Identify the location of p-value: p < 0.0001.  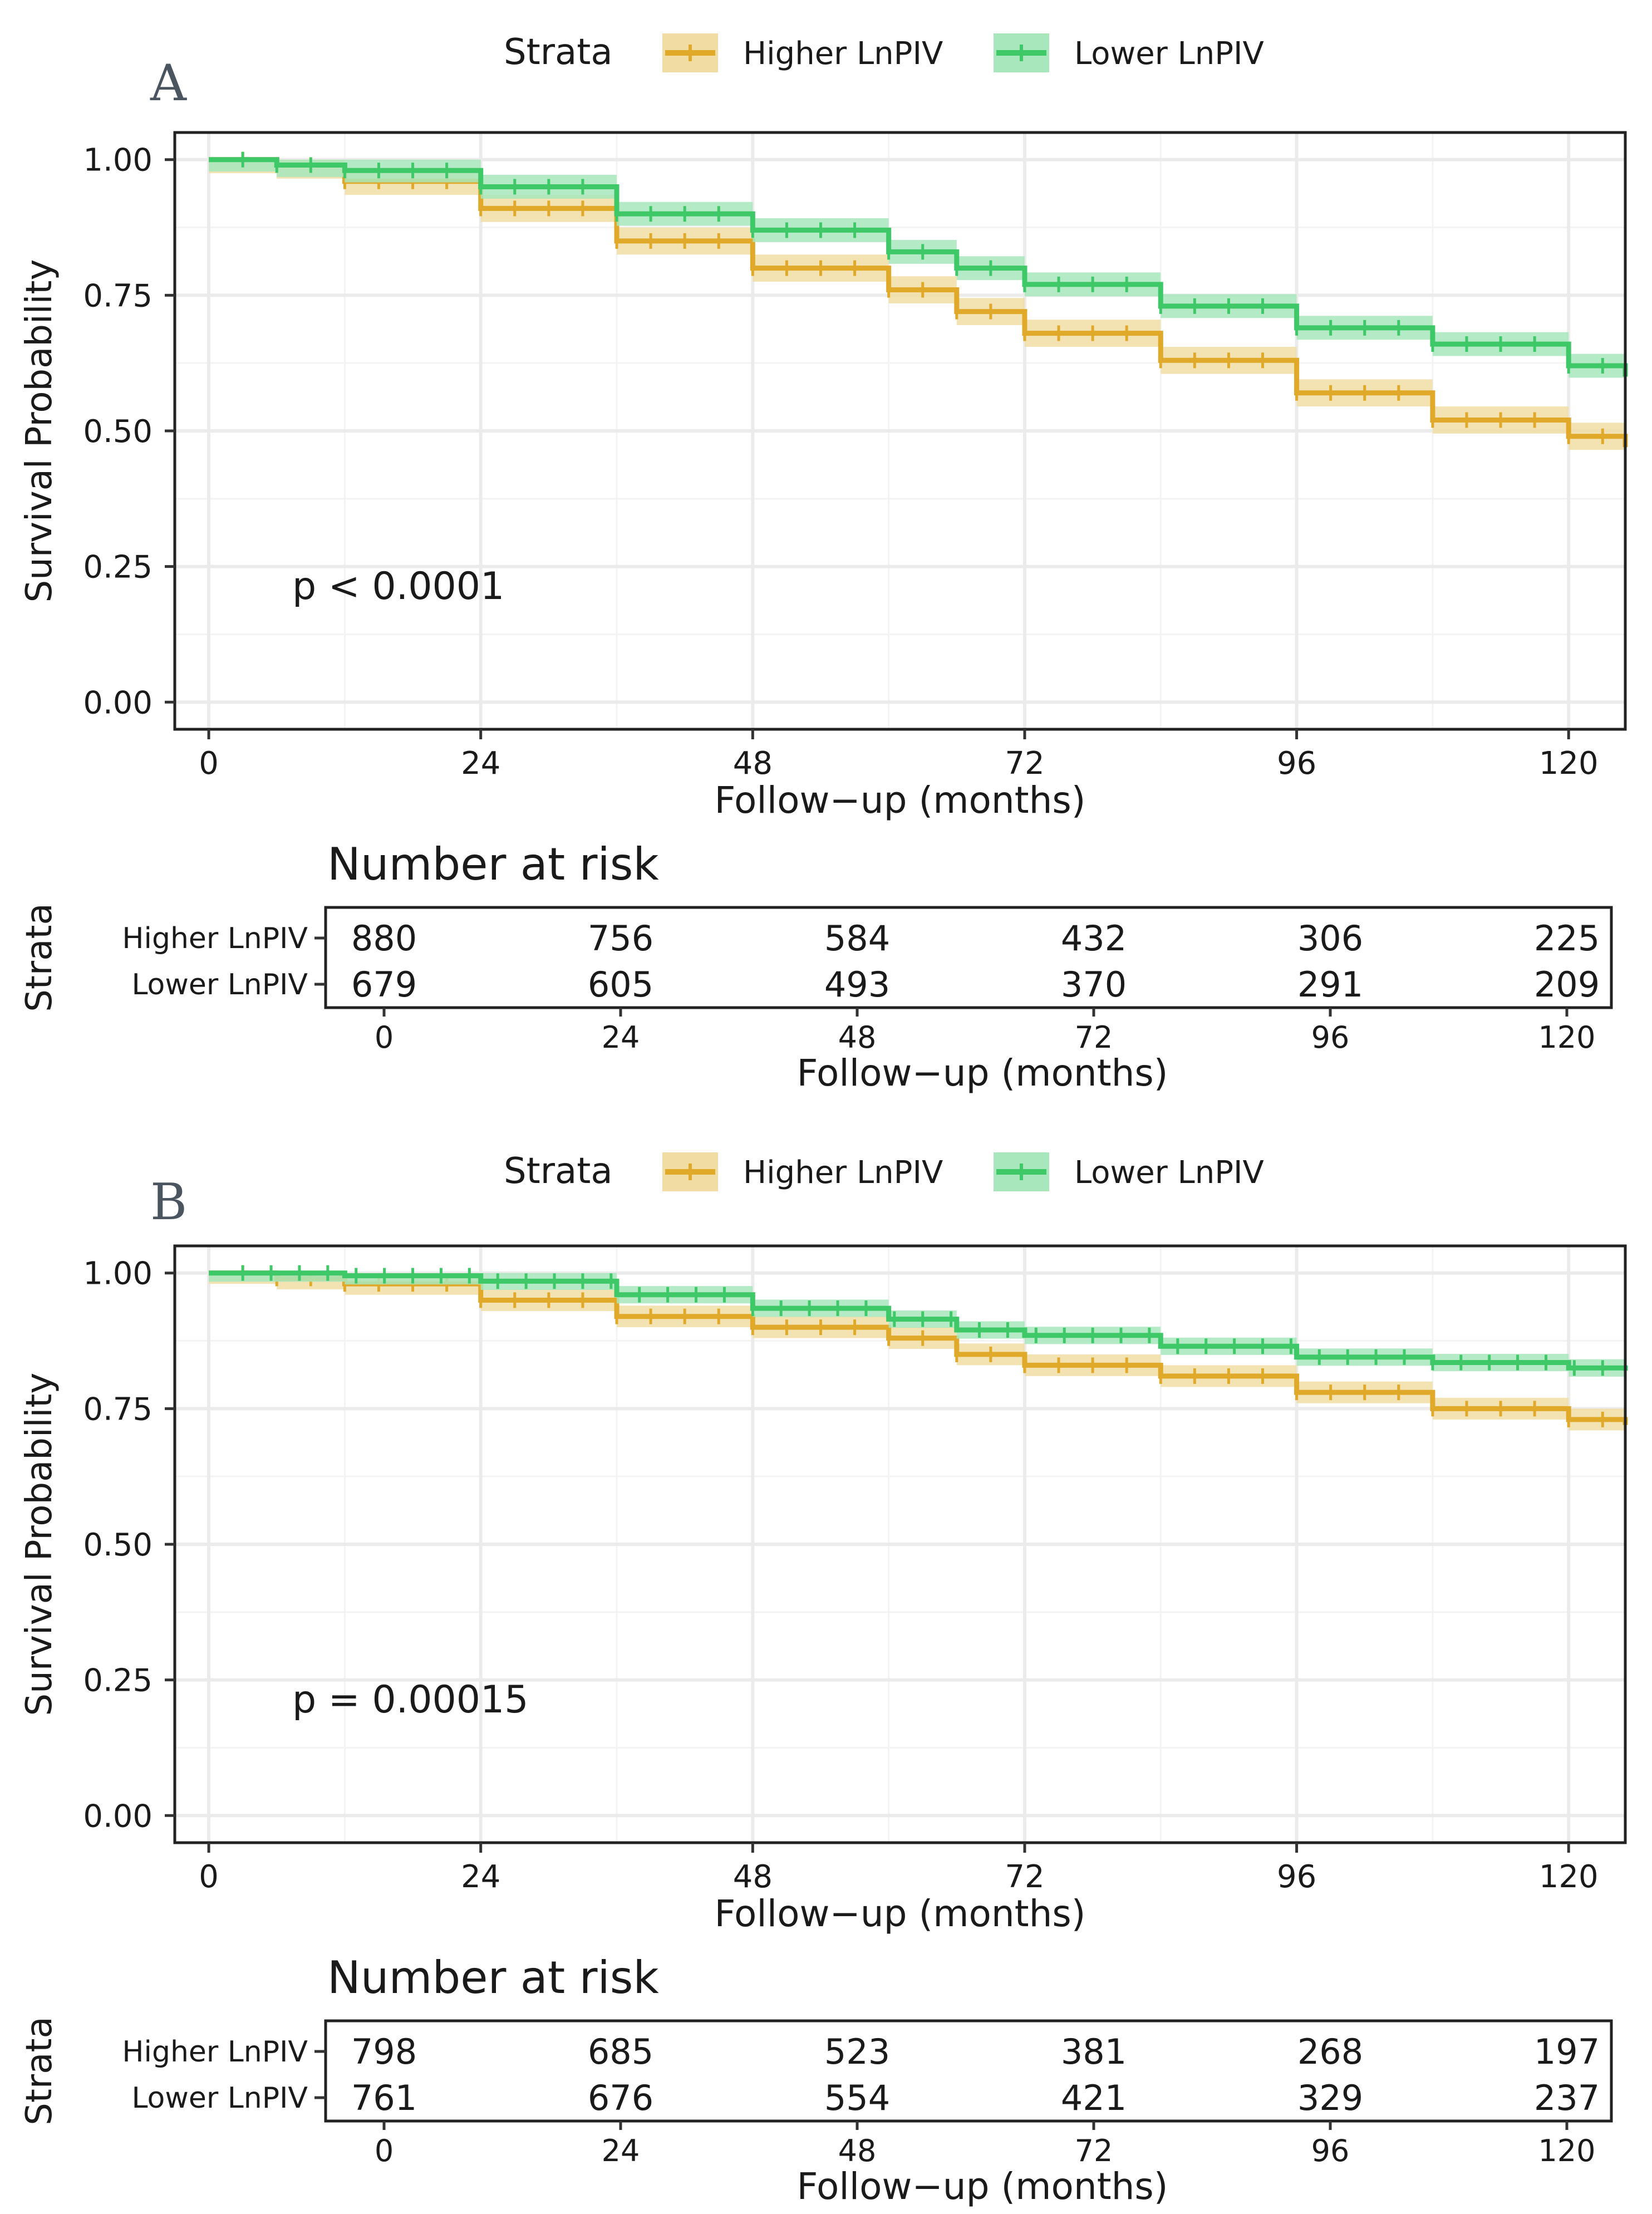
(398, 586).